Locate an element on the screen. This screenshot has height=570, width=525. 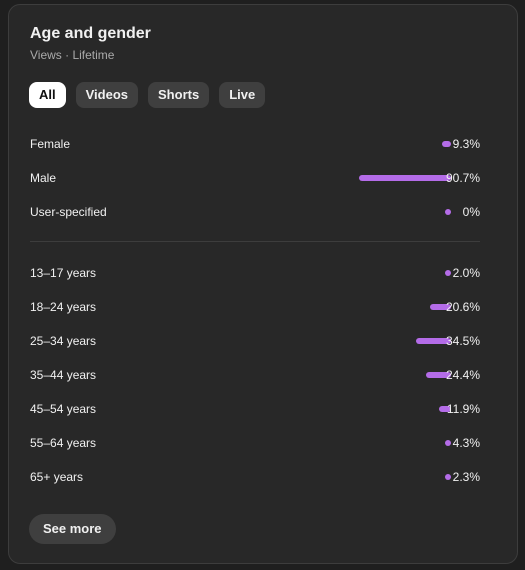
card-title: Age and gender is located at coordinates (90, 33).